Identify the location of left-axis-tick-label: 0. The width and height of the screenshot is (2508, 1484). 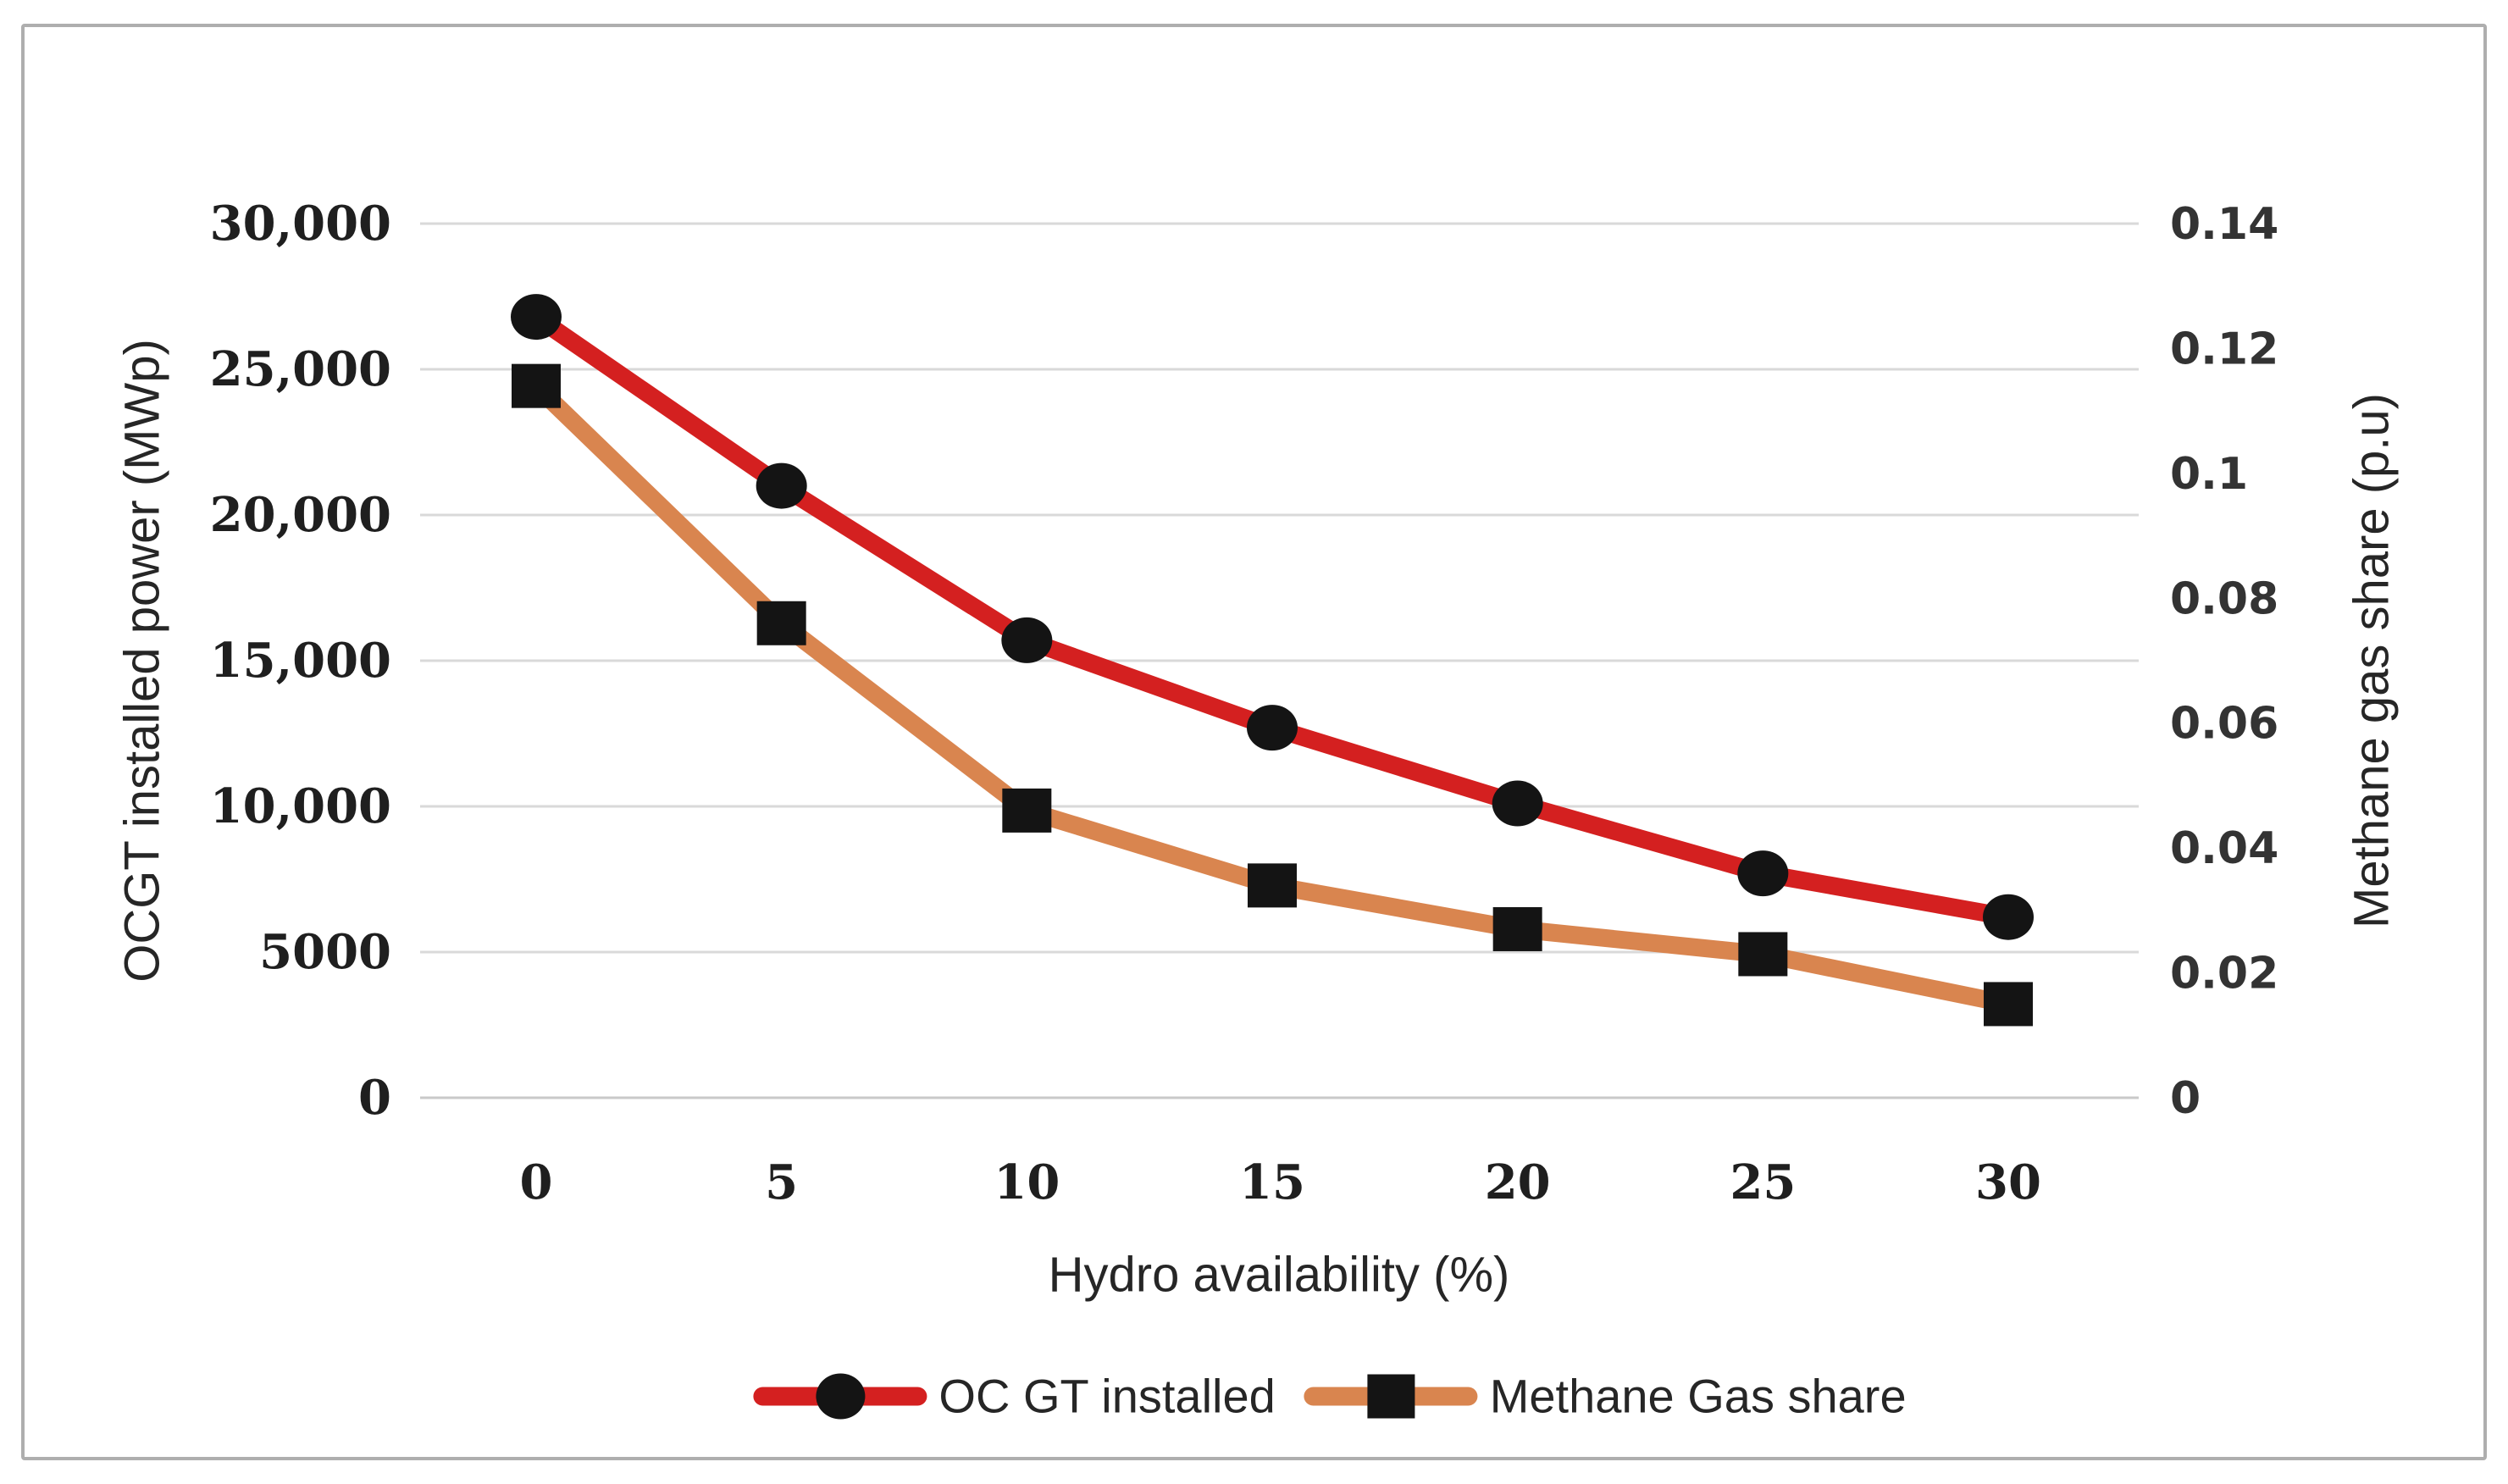
(374, 1098).